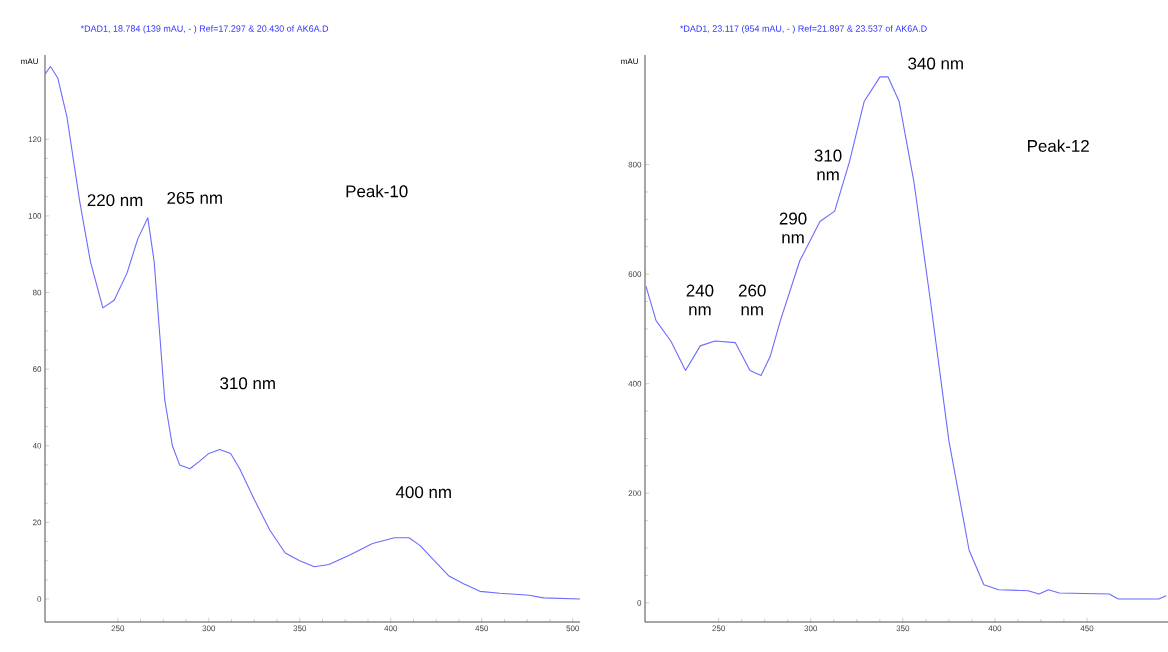 The height and width of the screenshot is (652, 1168). What do you see at coordinates (1058, 145) in the screenshot?
I see `annotation: Peak-12` at bounding box center [1058, 145].